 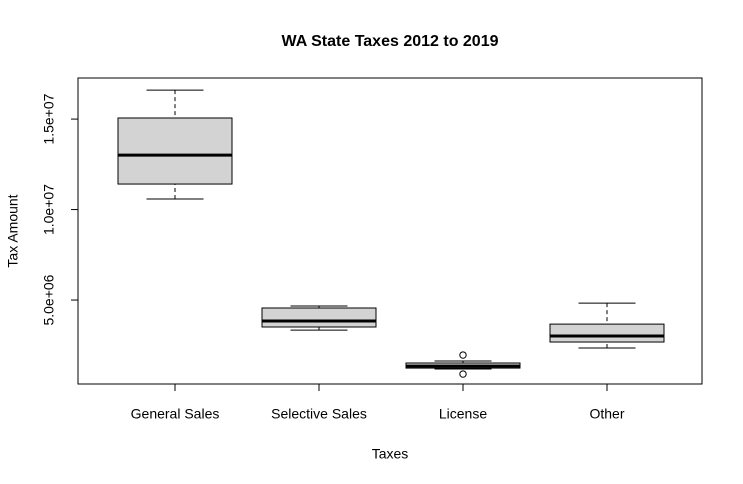 What do you see at coordinates (175, 414) in the screenshot?
I see `x-tick-label: General Sales` at bounding box center [175, 414].